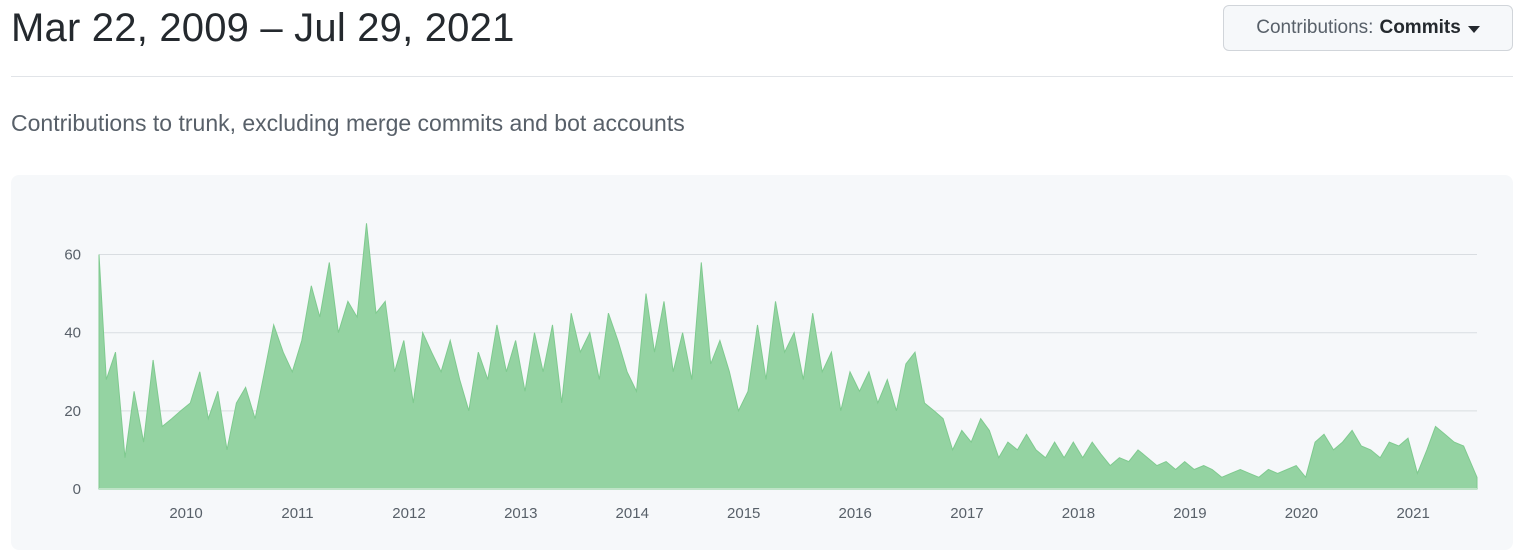  What do you see at coordinates (632, 513) in the screenshot?
I see `x-tick-label: 2014` at bounding box center [632, 513].